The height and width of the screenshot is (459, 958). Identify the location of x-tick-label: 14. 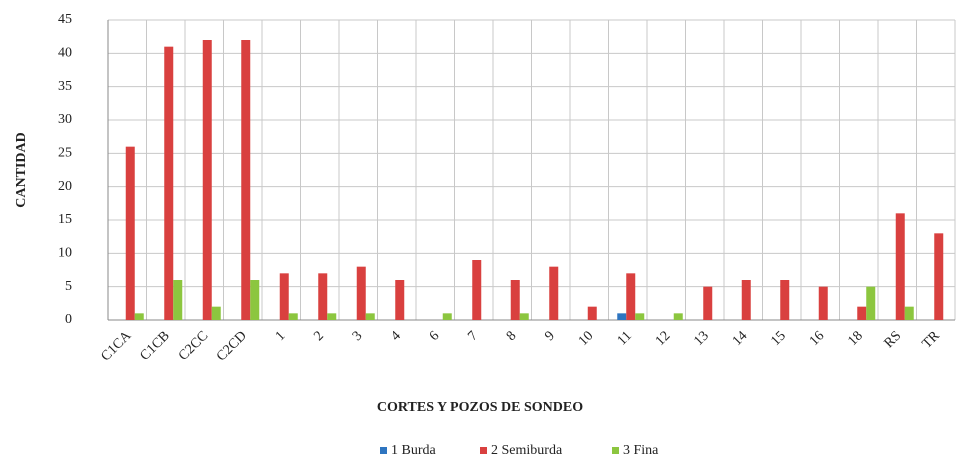
(740, 338).